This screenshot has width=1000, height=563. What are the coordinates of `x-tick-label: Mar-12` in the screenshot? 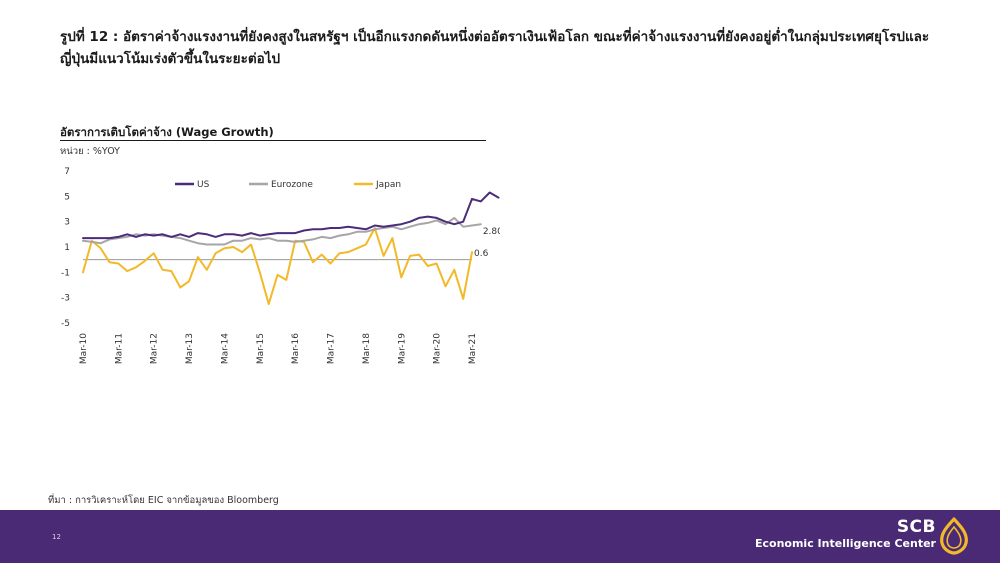 It's located at (155, 348).